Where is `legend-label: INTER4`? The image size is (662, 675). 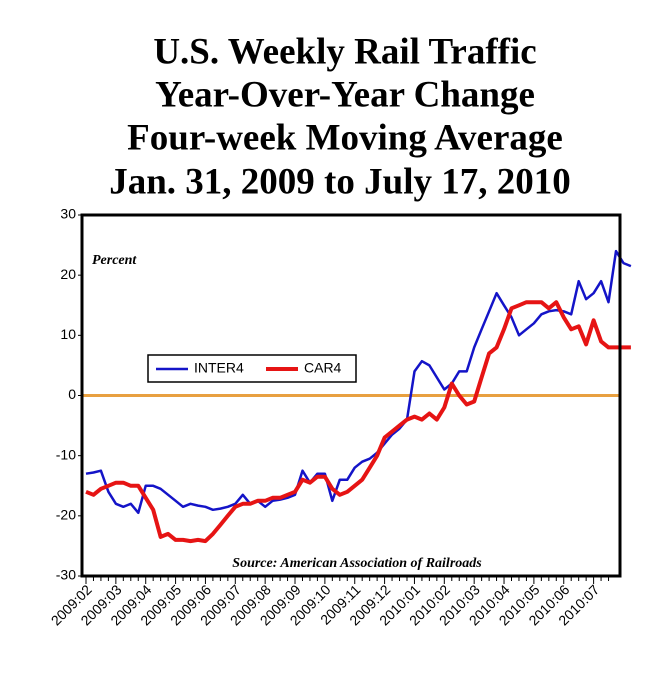 legend-label: INTER4 is located at coordinates (219, 368).